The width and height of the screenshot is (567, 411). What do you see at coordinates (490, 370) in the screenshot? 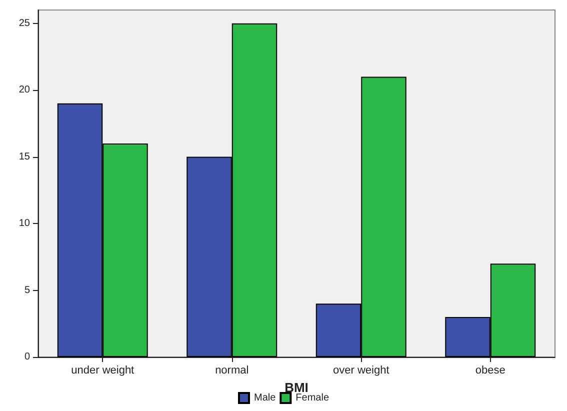
I see `x-tick-label: obese` at bounding box center [490, 370].